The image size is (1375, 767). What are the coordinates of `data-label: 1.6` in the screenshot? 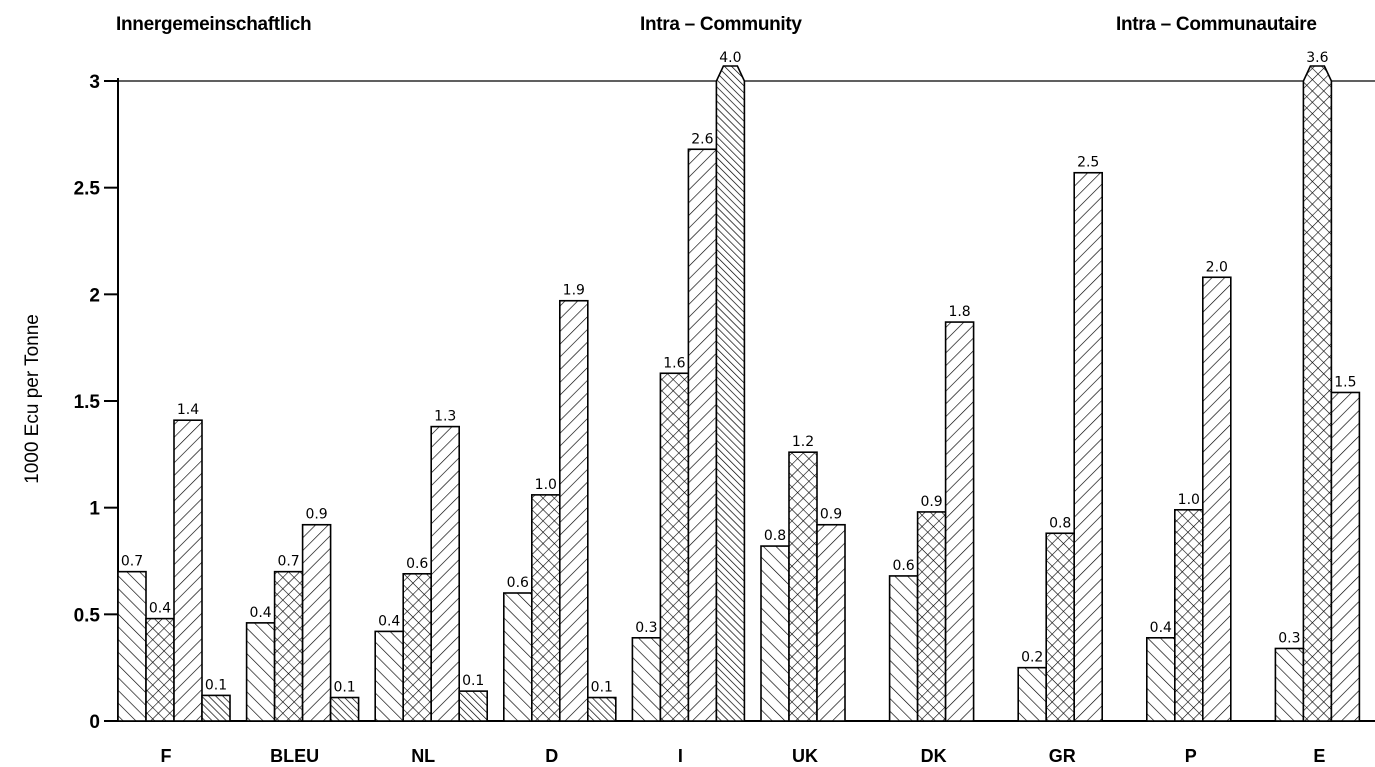 It's located at (674, 363).